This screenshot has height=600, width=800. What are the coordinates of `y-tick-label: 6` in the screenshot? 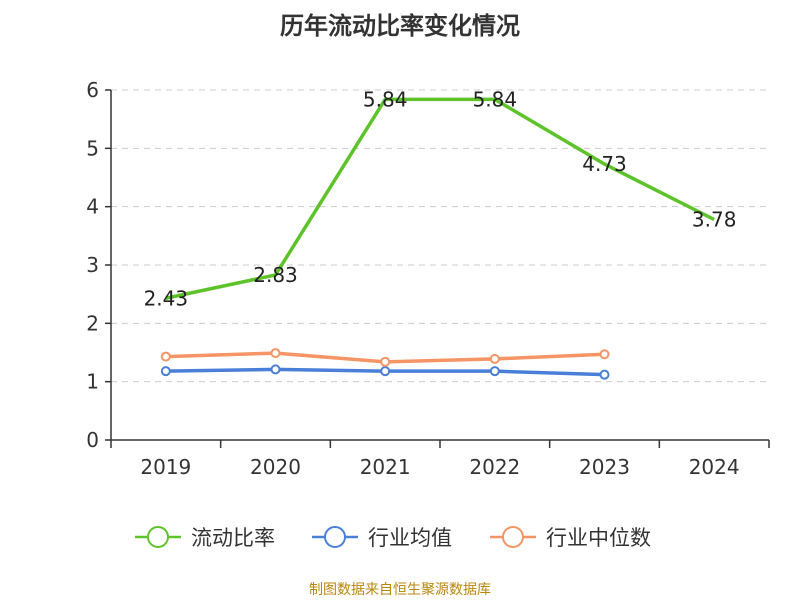 It's located at (92, 90).